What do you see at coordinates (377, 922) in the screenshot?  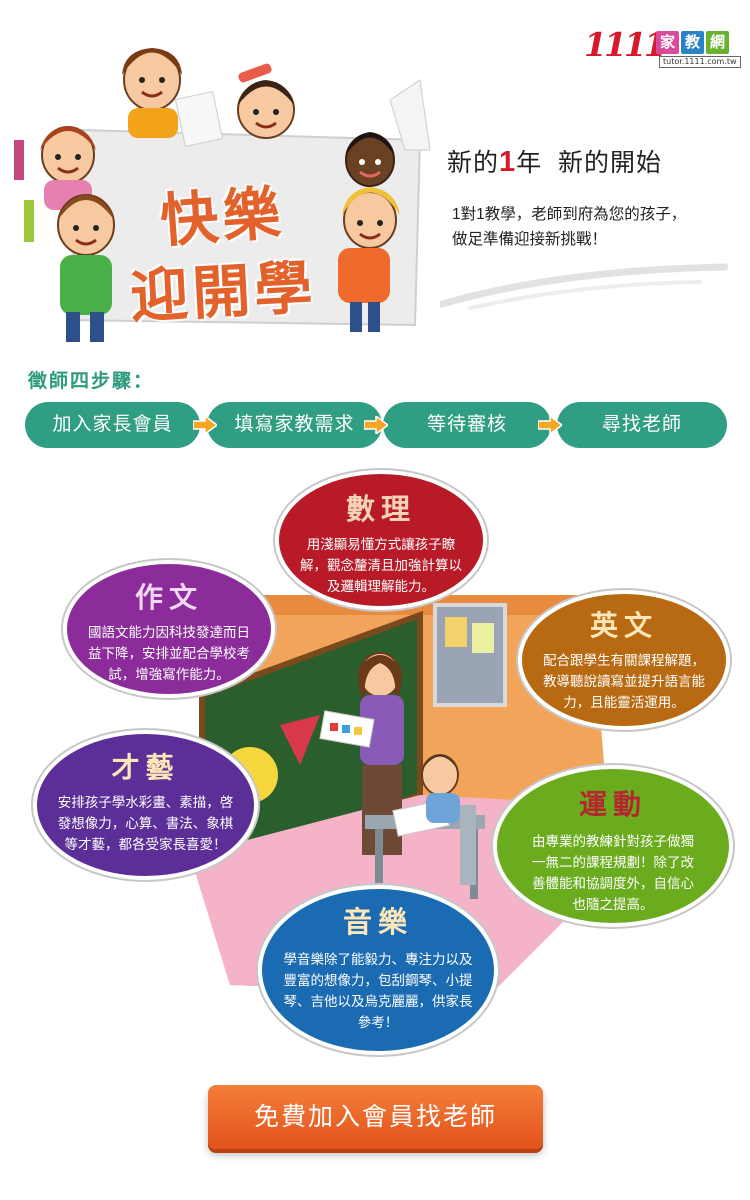 I see `subject-title: 音樂` at bounding box center [377, 922].